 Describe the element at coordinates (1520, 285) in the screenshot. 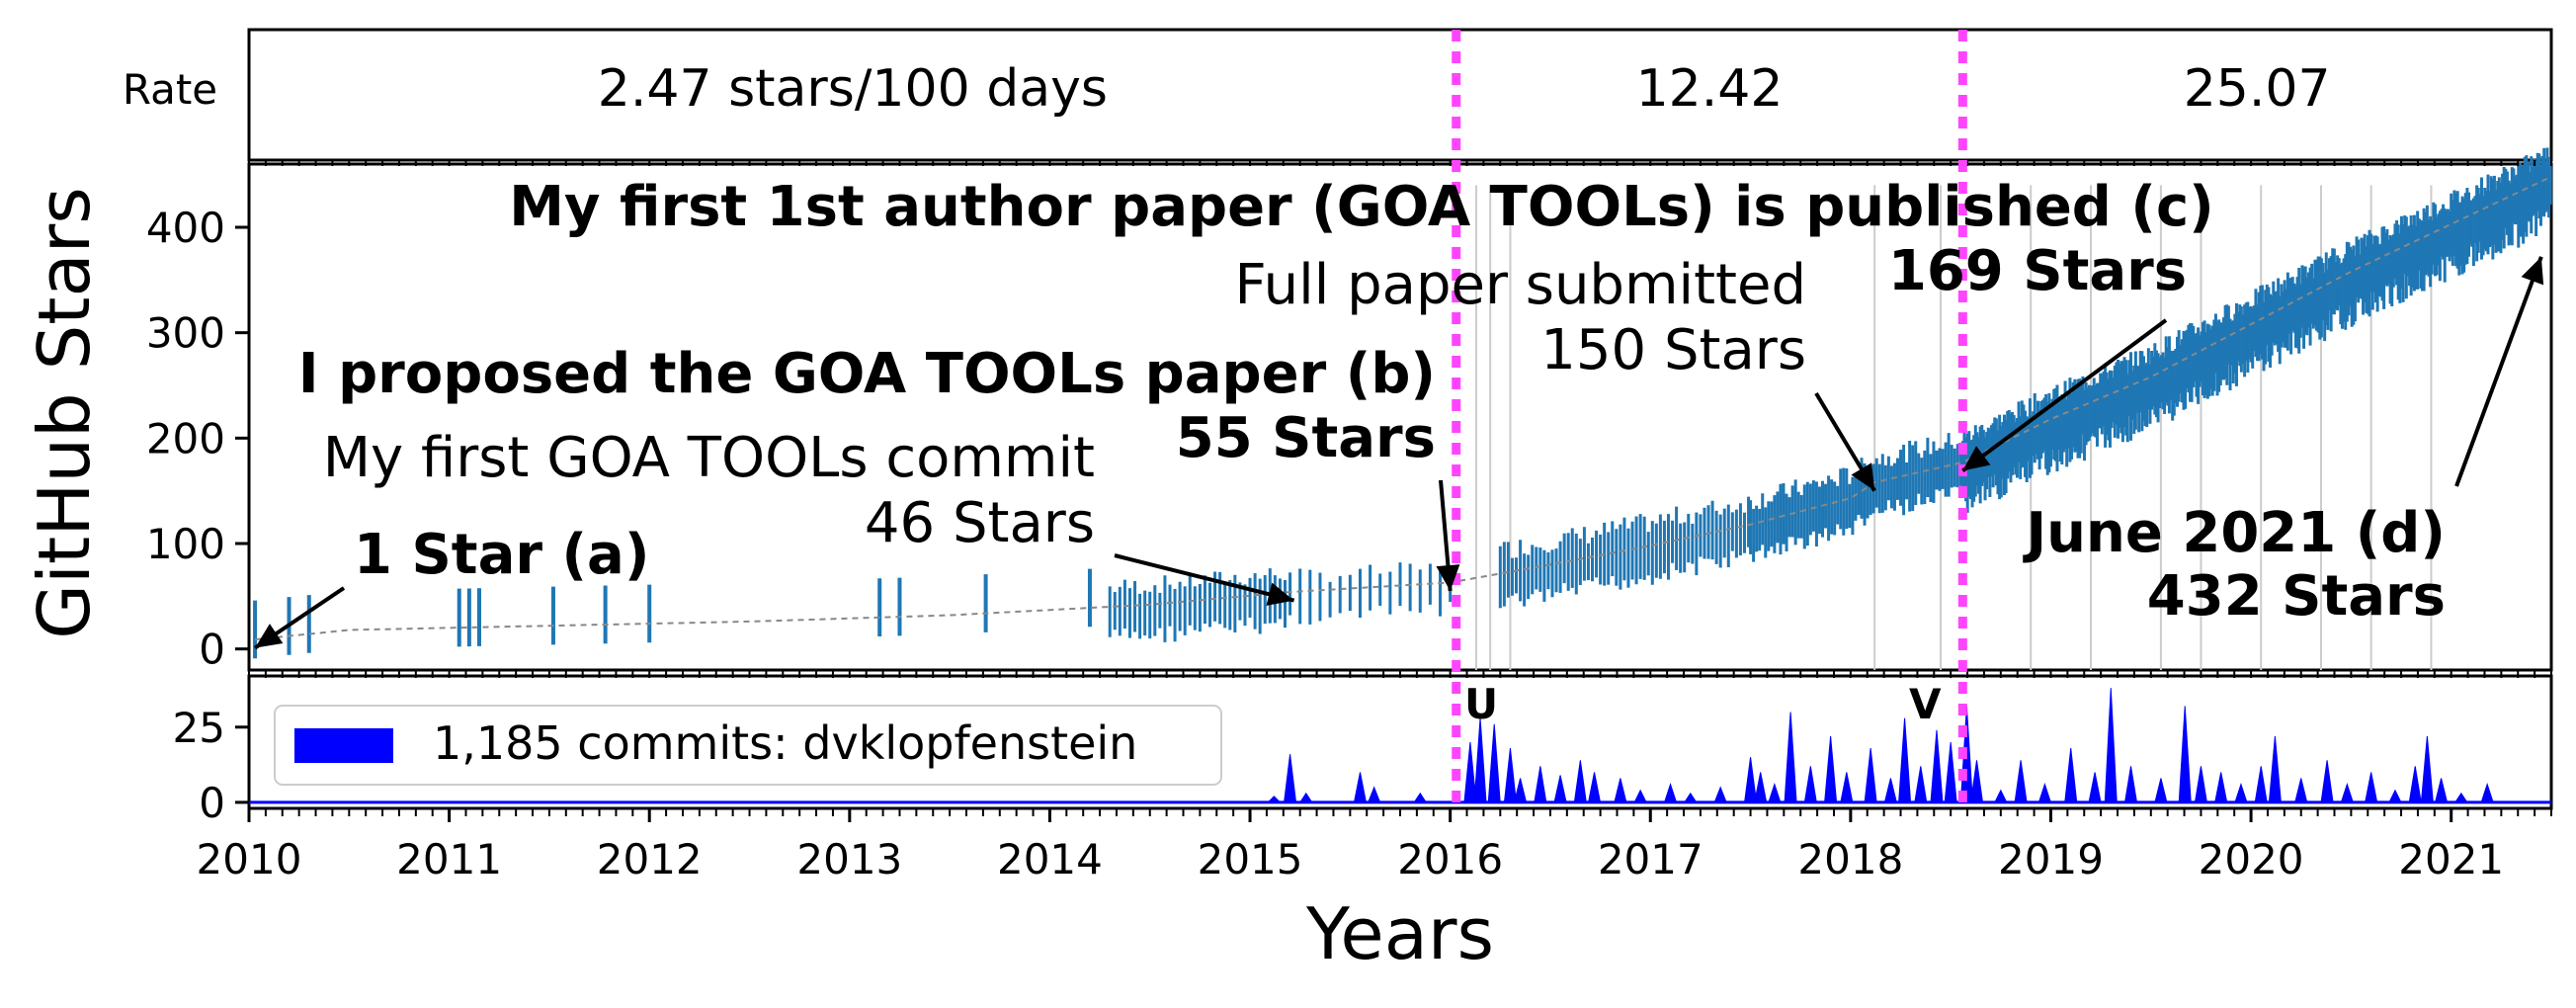

I see `annot-submitted: Full paper submitted` at that location.